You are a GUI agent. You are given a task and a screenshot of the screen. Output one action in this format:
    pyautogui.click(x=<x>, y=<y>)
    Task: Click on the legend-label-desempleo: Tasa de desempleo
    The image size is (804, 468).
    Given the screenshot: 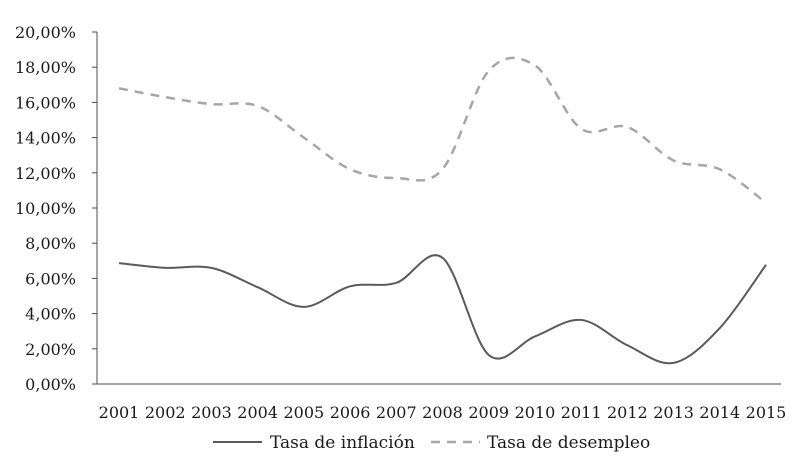 What is the action you would take?
    pyautogui.click(x=568, y=443)
    